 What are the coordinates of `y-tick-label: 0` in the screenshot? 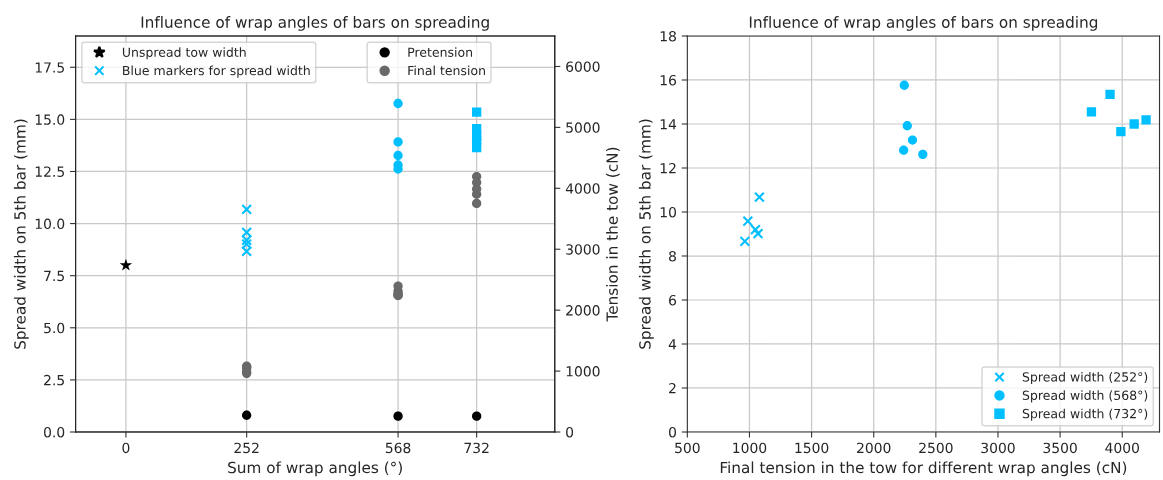 It's located at (672, 432).